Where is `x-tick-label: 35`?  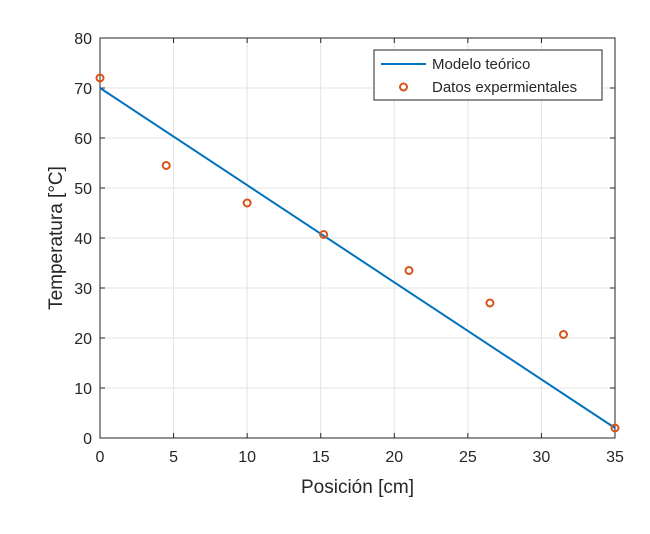 x-tick-label: 35 is located at coordinates (615, 457).